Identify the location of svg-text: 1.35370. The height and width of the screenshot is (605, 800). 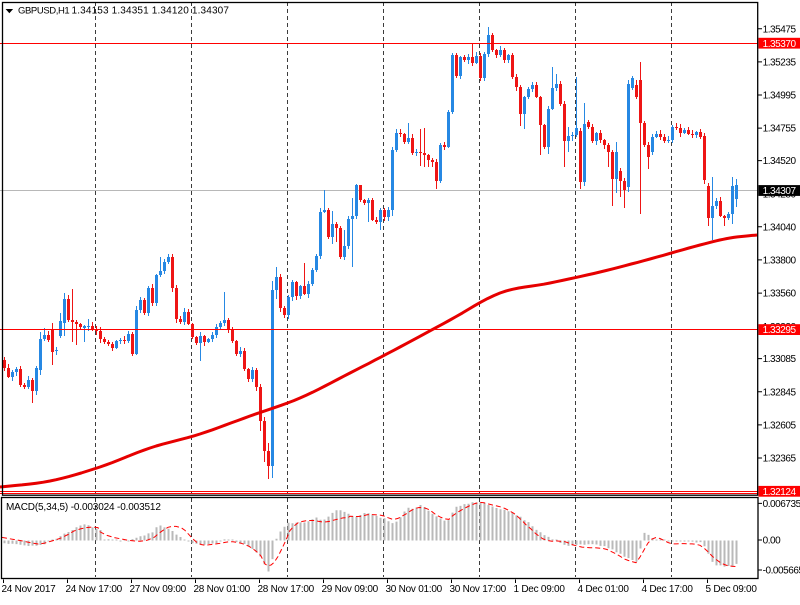
(780, 44).